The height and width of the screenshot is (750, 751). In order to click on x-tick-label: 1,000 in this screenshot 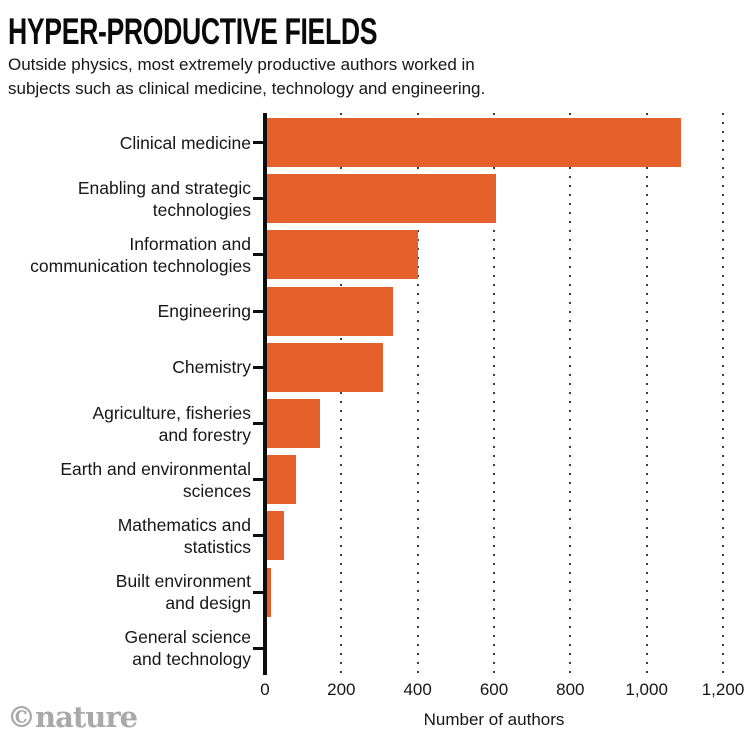, I will do `click(646, 689)`.